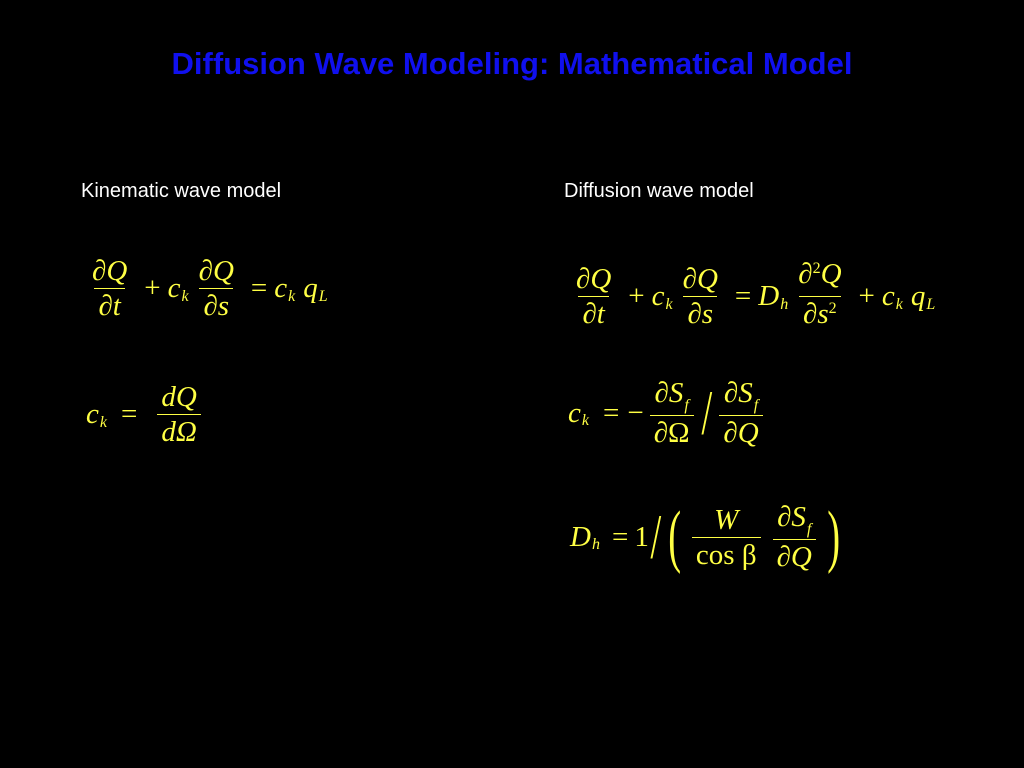  I want to click on fraction: ∂2Q ∂s2, so click(819, 296).